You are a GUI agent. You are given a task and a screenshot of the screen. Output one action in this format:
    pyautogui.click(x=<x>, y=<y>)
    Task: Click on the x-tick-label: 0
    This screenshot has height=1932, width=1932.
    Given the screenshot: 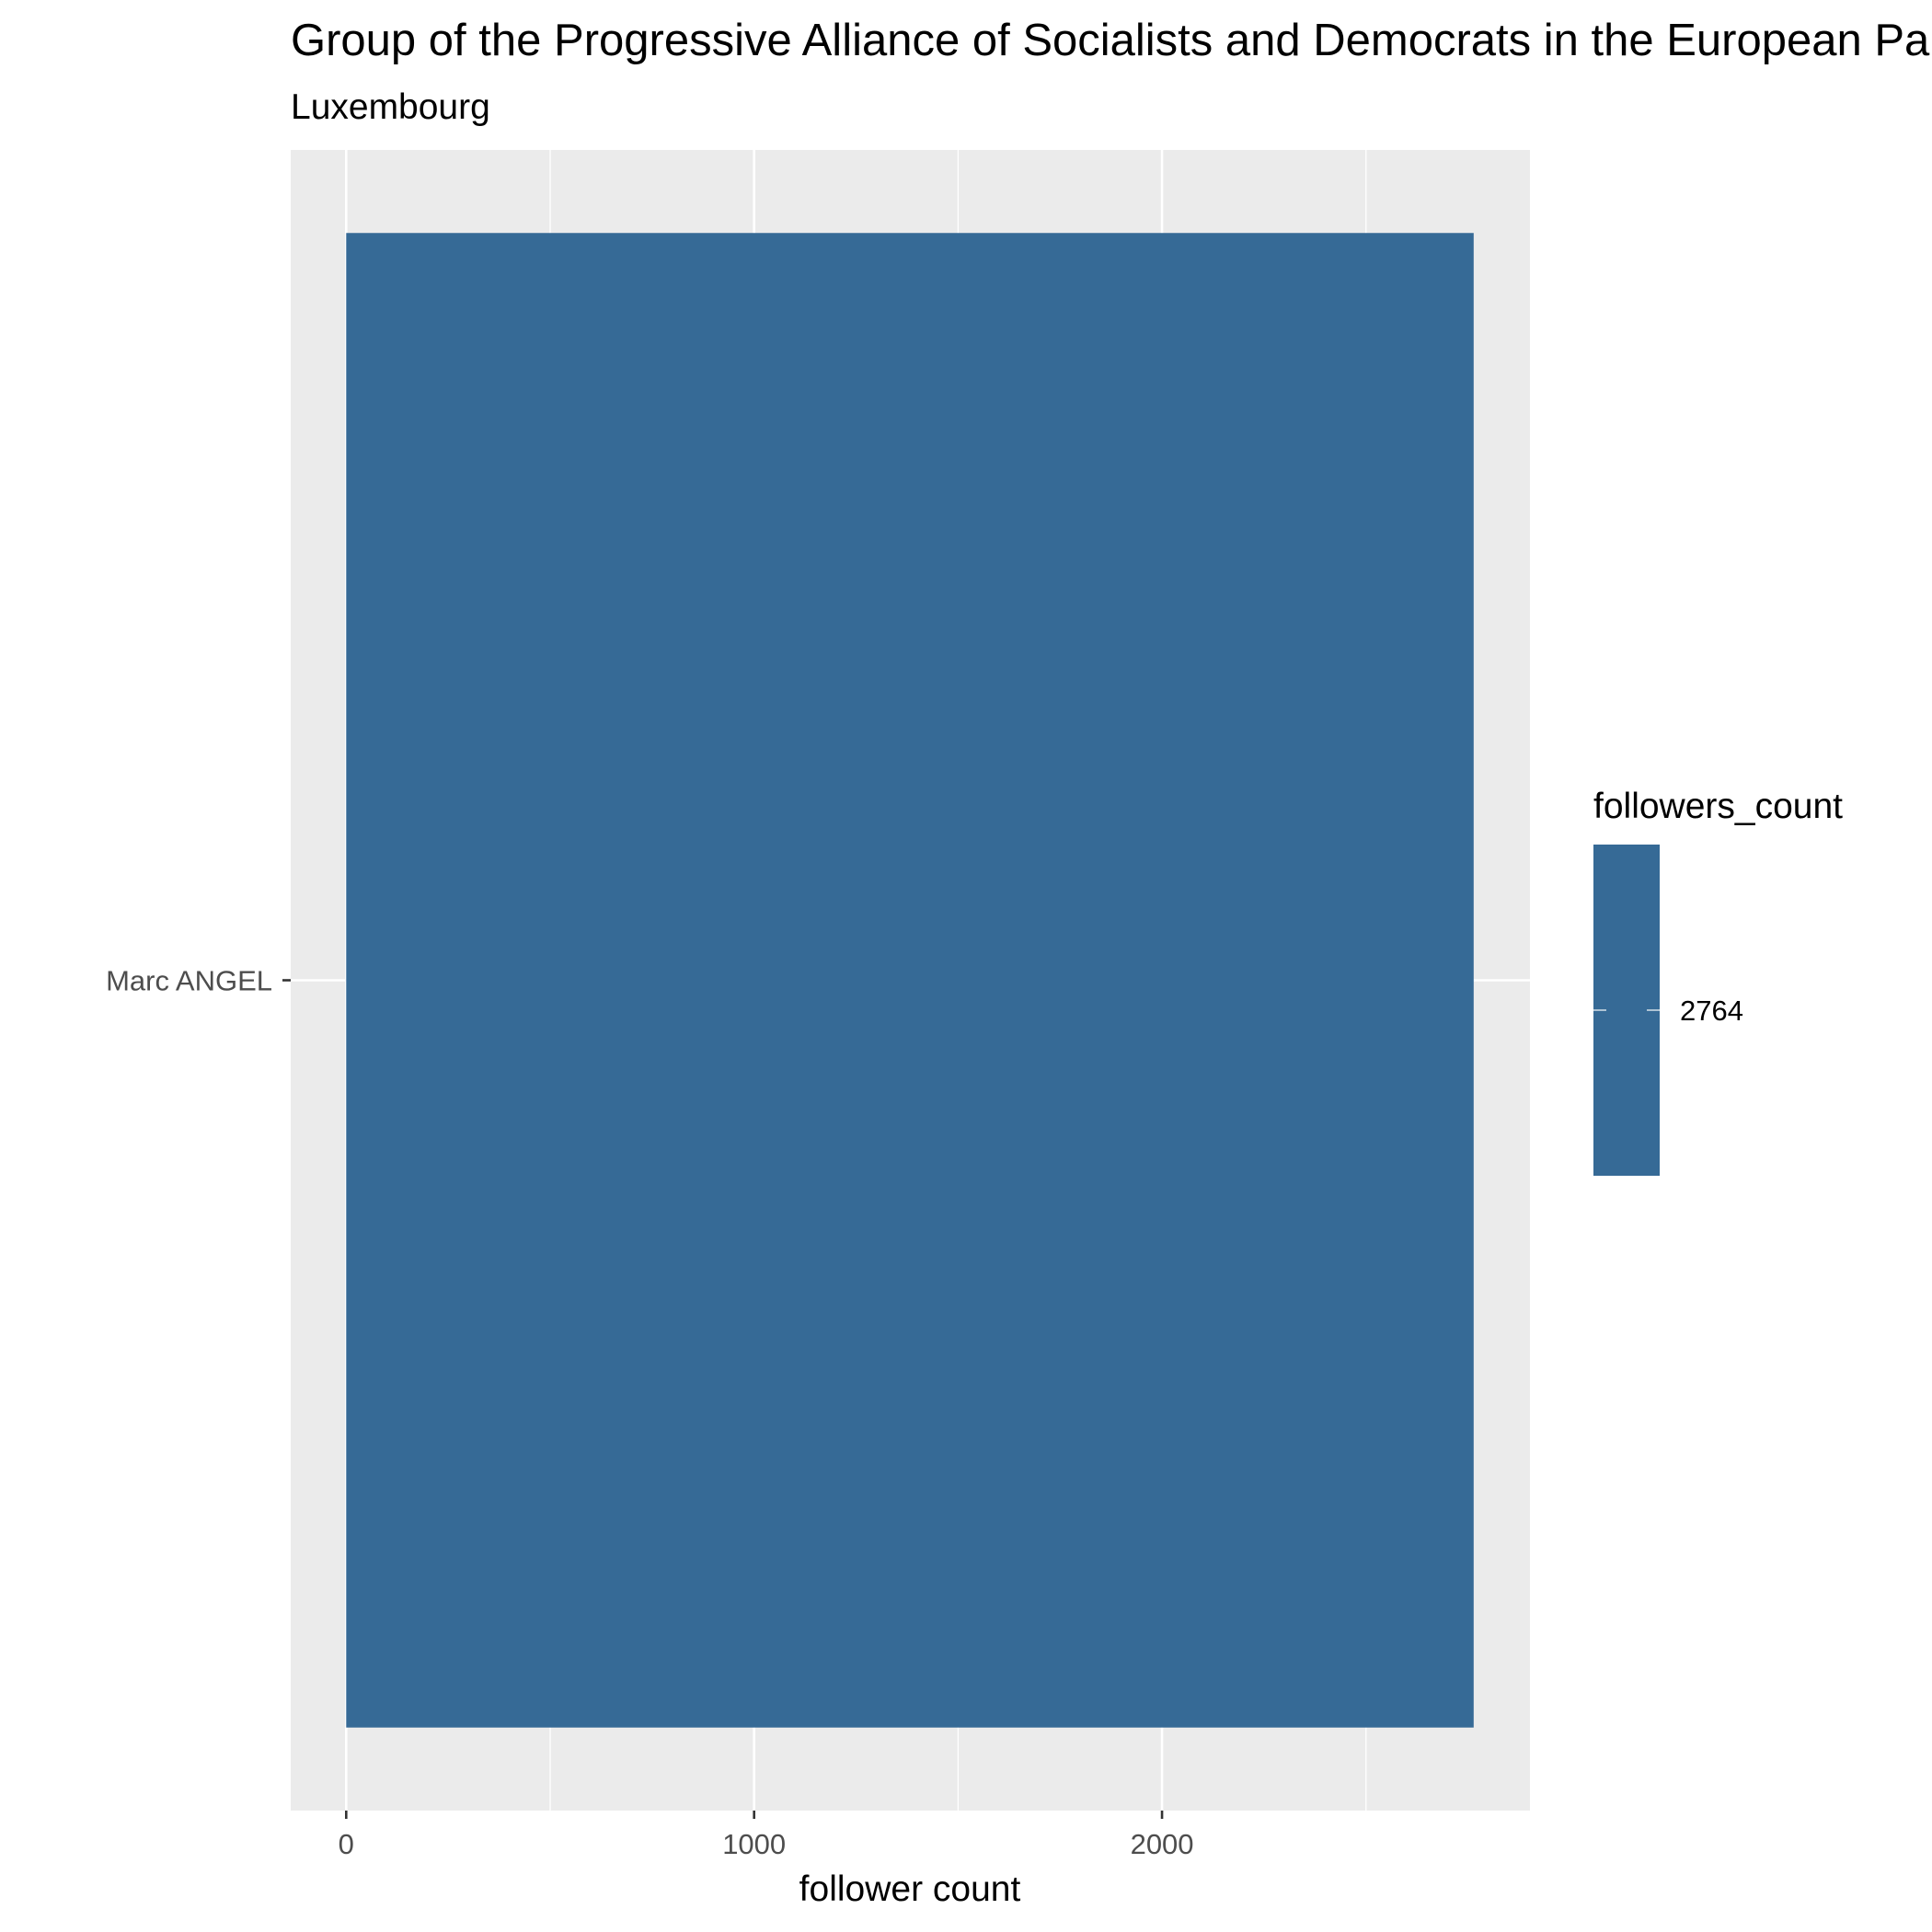 What is the action you would take?
    pyautogui.click(x=346, y=1844)
    